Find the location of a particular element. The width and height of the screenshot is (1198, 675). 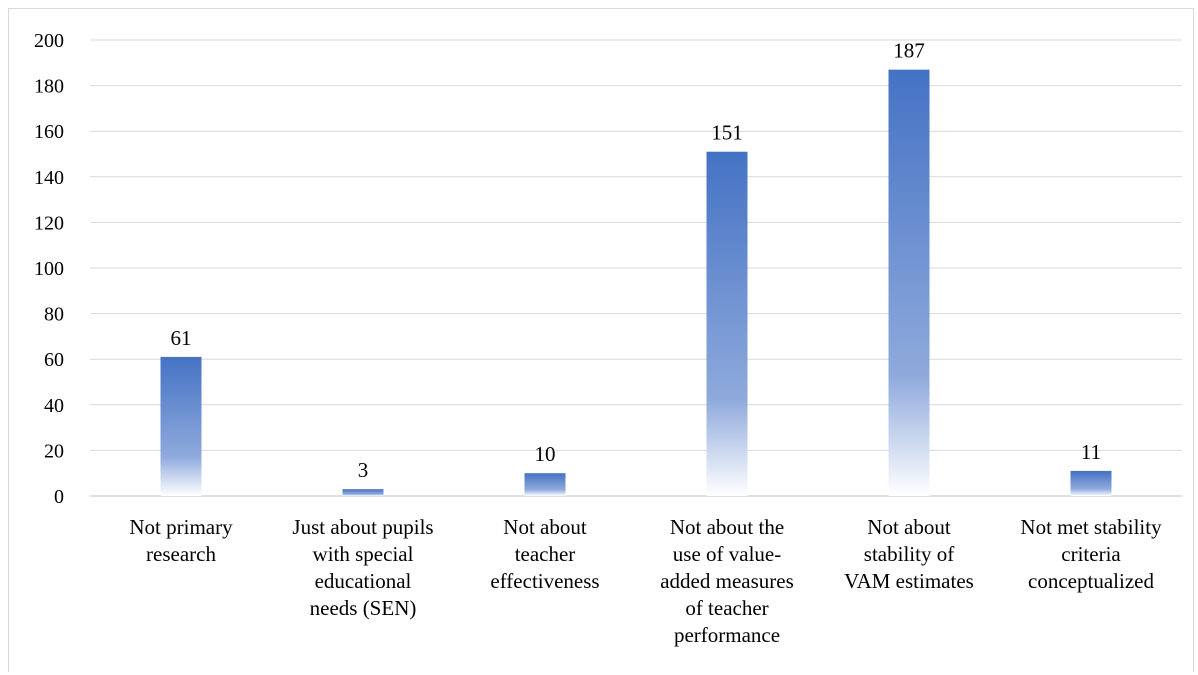

y-tick-label: 100 is located at coordinates (49, 269).